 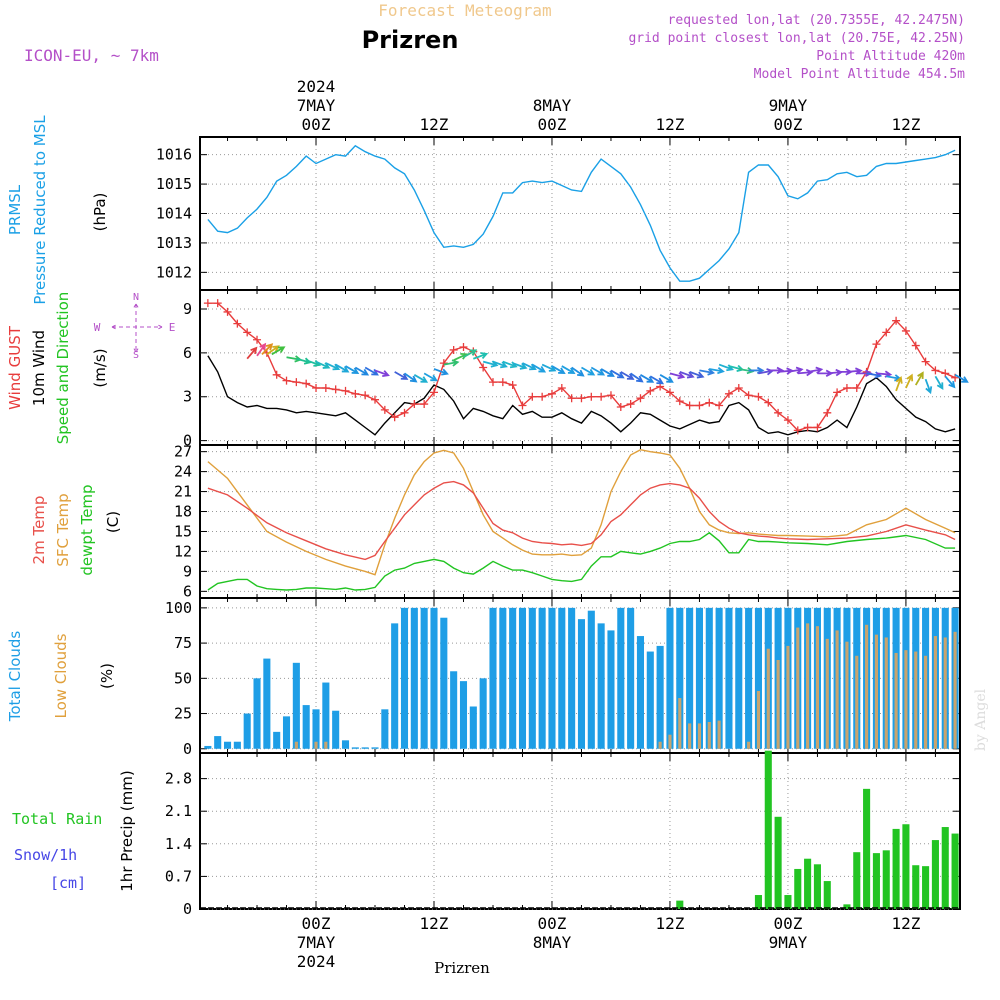 I want to click on dewpoint-label: dewpt Temp, so click(x=87, y=529).